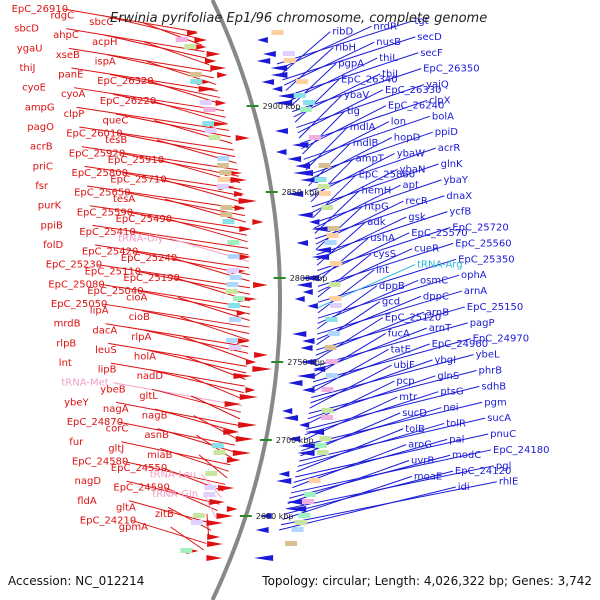 The image size is (600, 600). What do you see at coordinates (391, 302) in the screenshot?
I see `gene-label: gcd` at bounding box center [391, 302].